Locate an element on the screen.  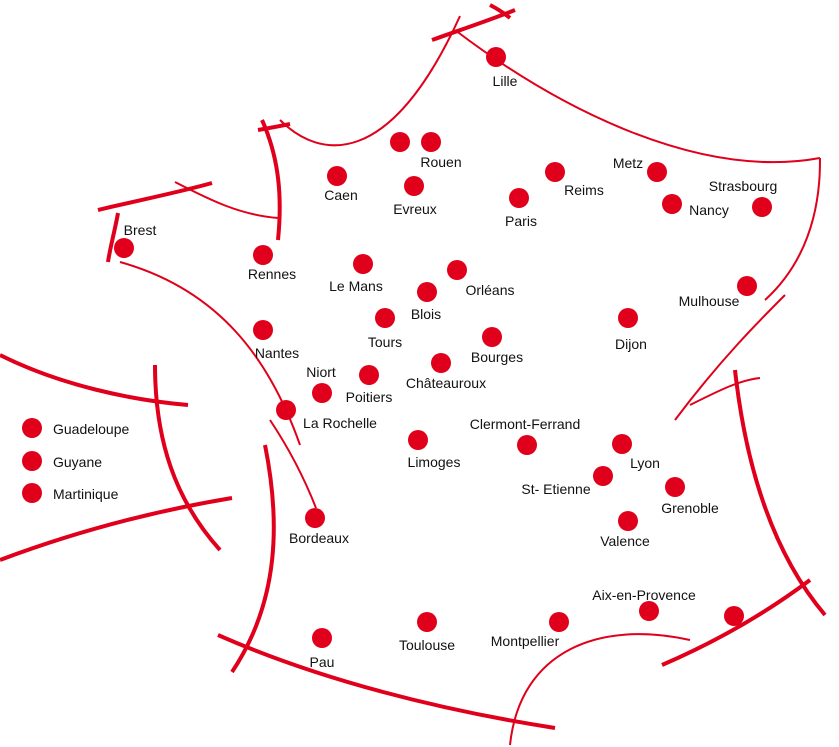
city-label-montpellier: Montpellier is located at coordinates (525, 641).